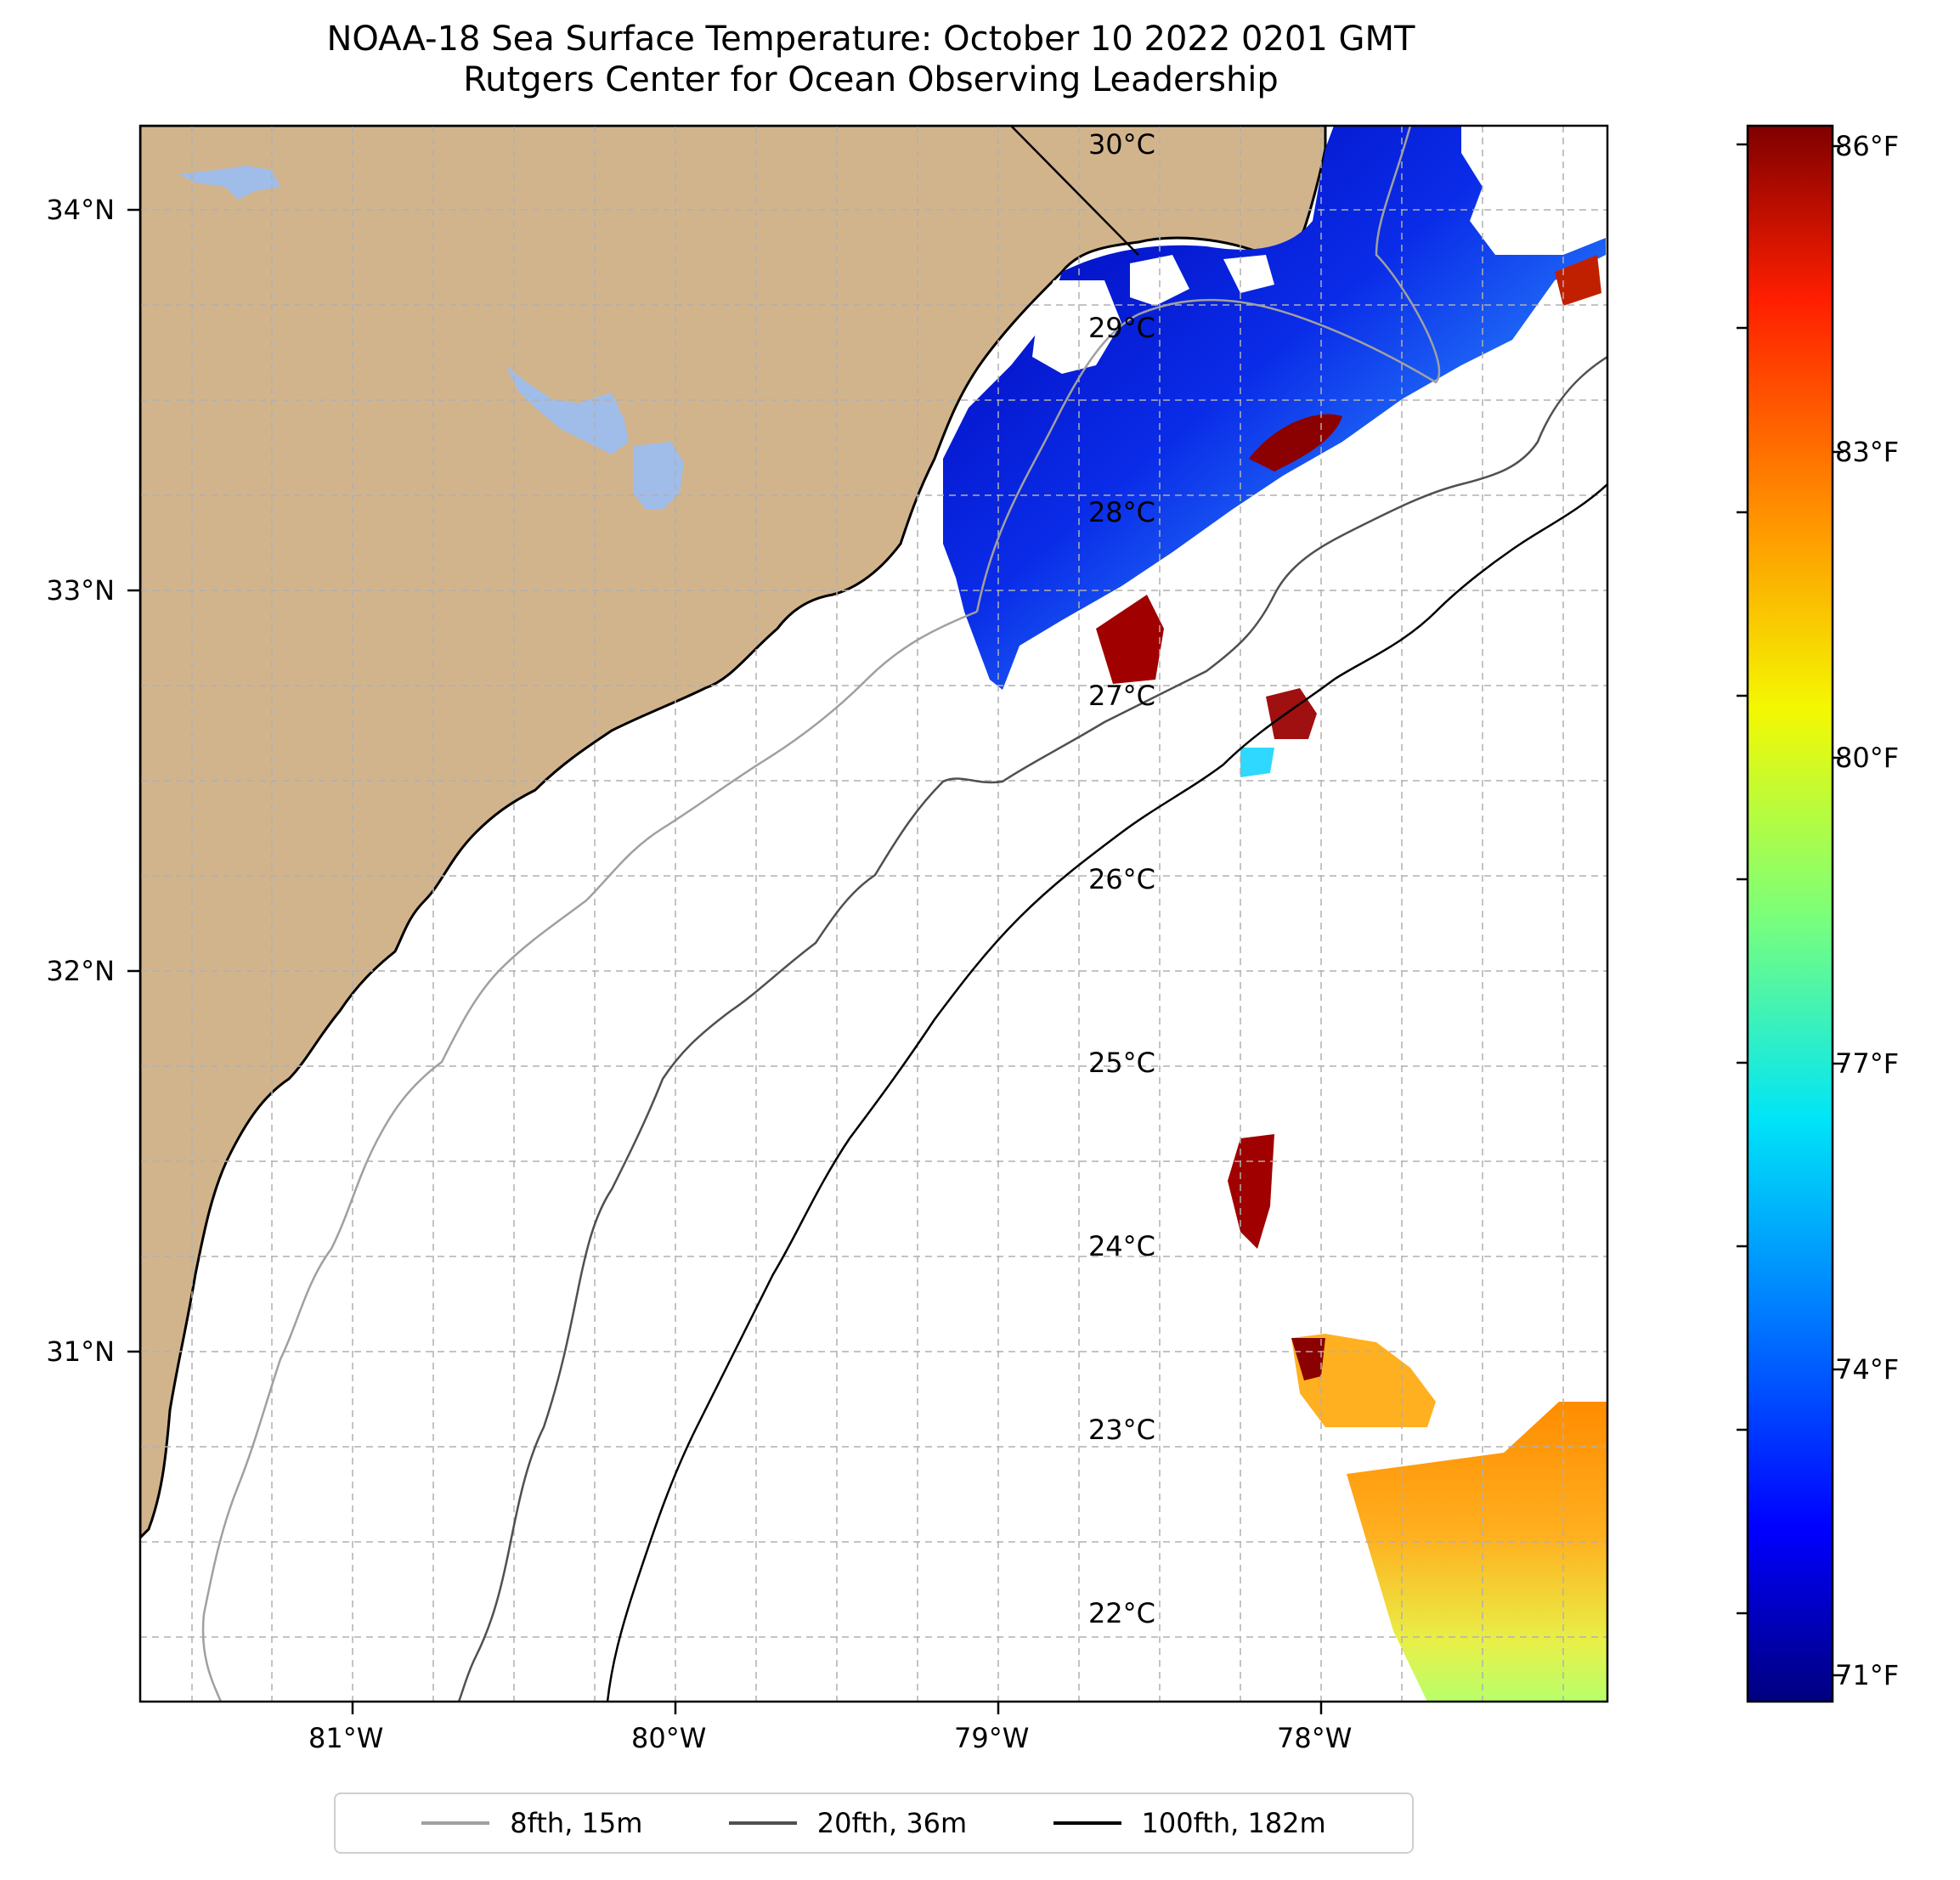  I want to click on legend-swatch-20fth, so click(763, 1823).